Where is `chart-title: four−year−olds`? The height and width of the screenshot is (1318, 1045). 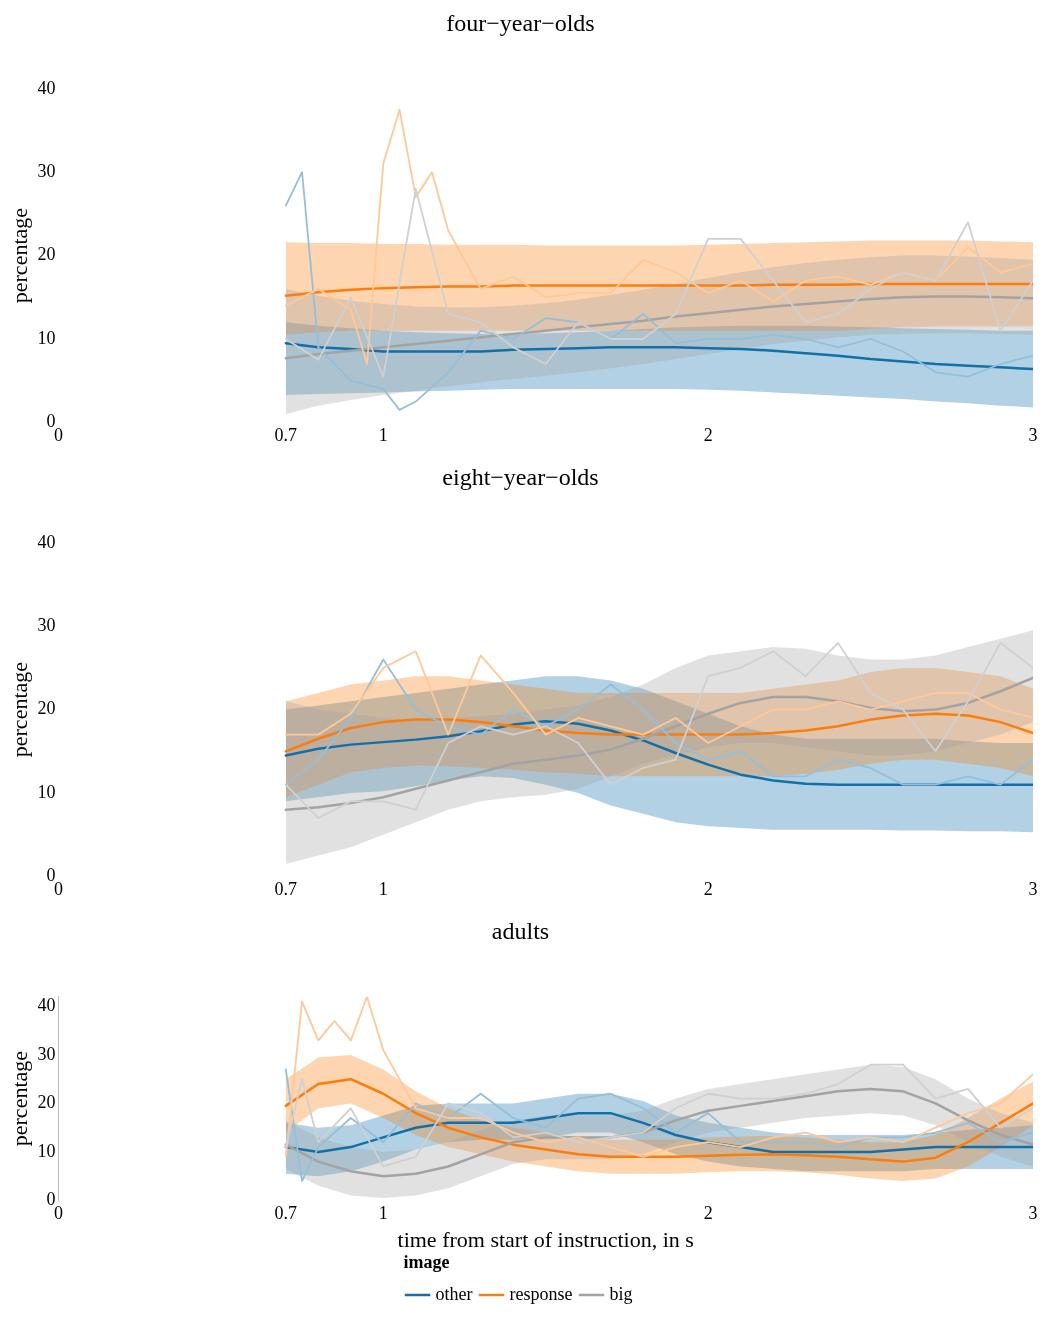
chart-title: four−year−olds is located at coordinates (520, 22).